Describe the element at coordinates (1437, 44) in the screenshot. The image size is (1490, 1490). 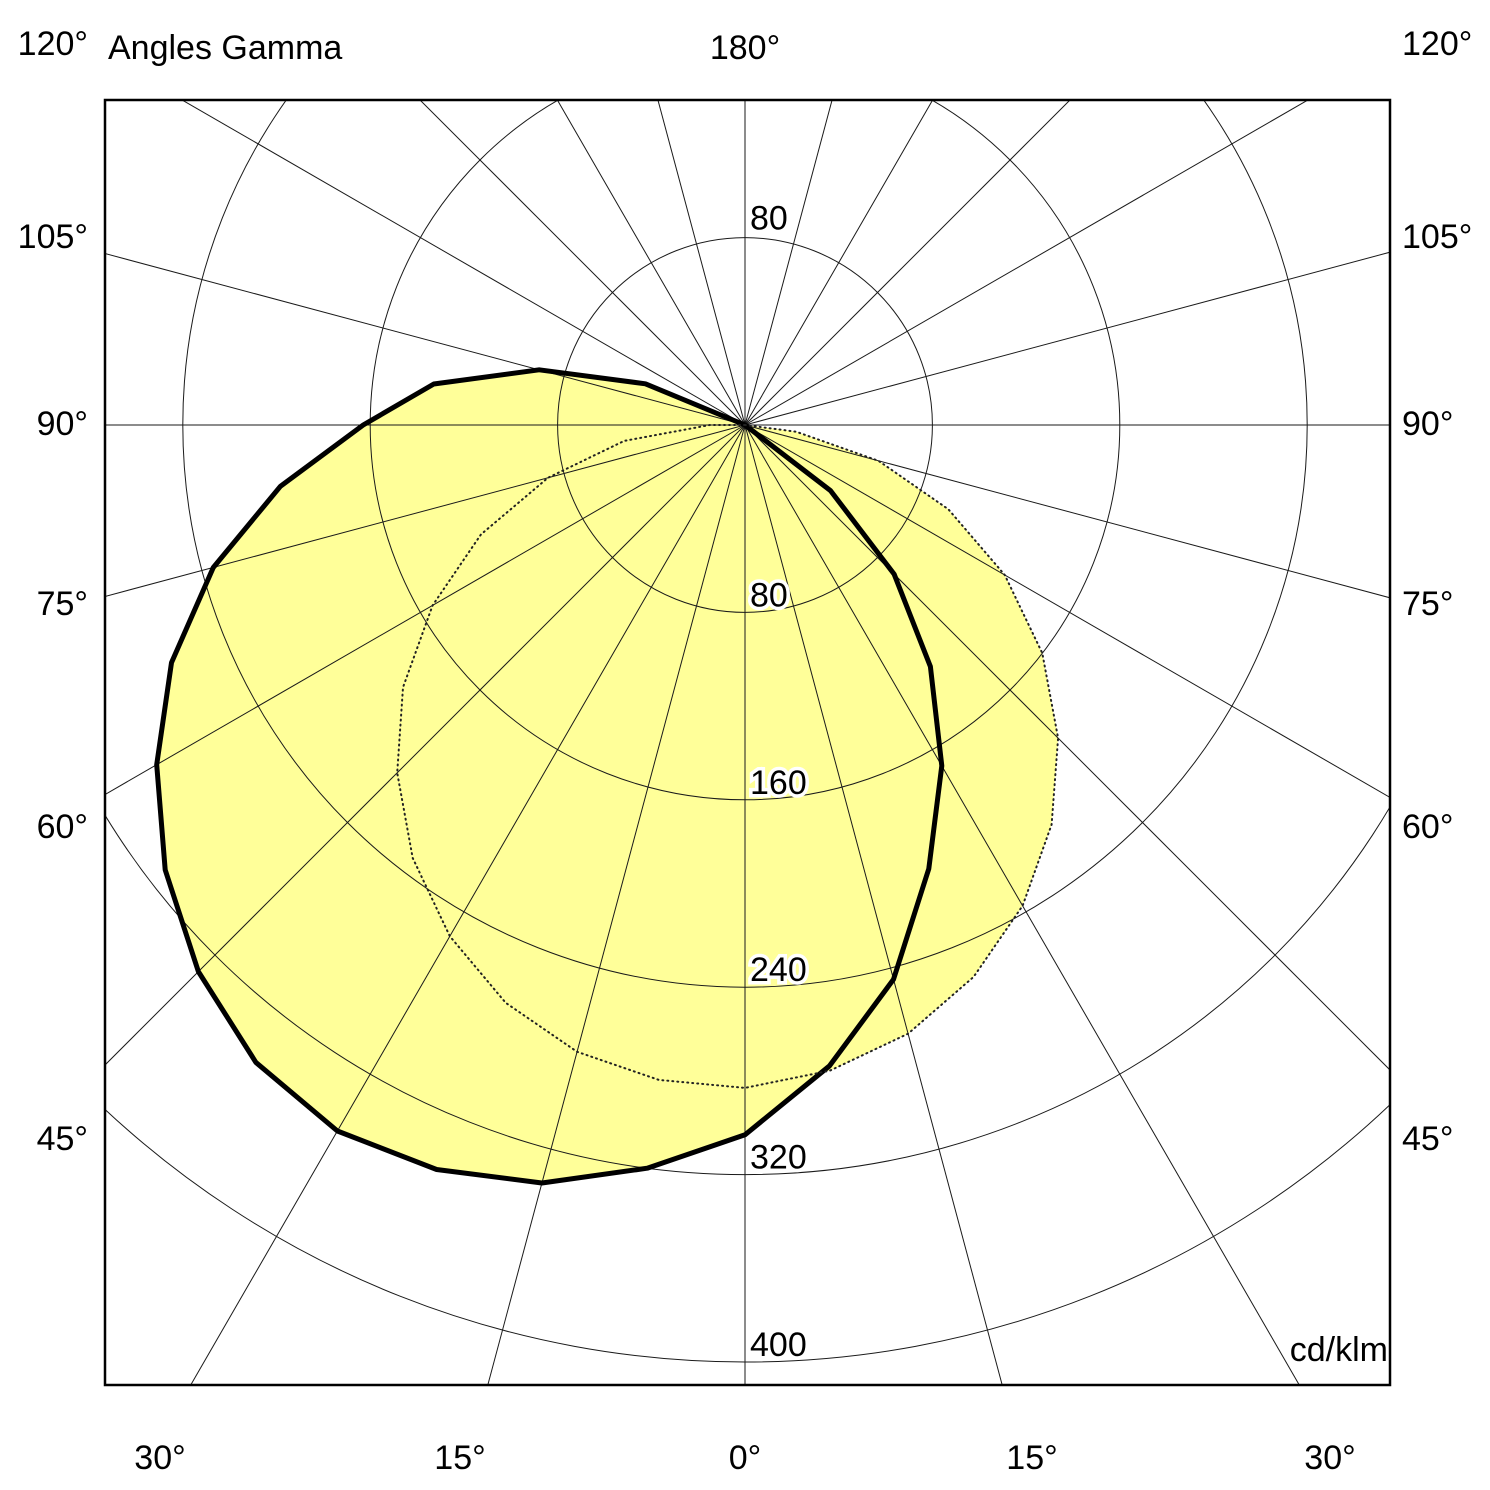
I see `gamma-label-right-120: 120°` at that location.